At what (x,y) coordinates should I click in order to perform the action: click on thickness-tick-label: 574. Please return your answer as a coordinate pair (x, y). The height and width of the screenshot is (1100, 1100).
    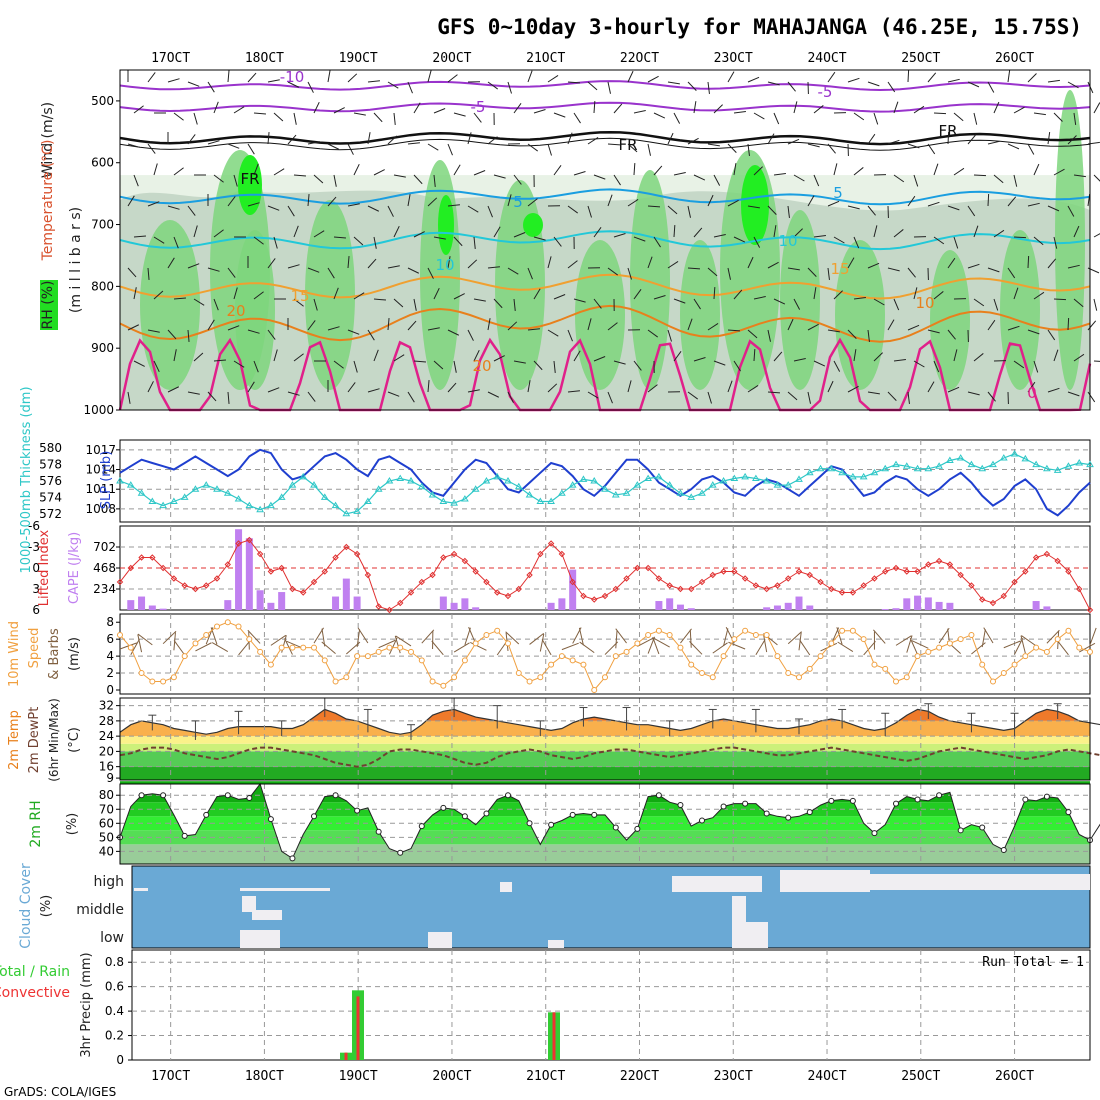
    Looking at the image, I should click on (50, 497).